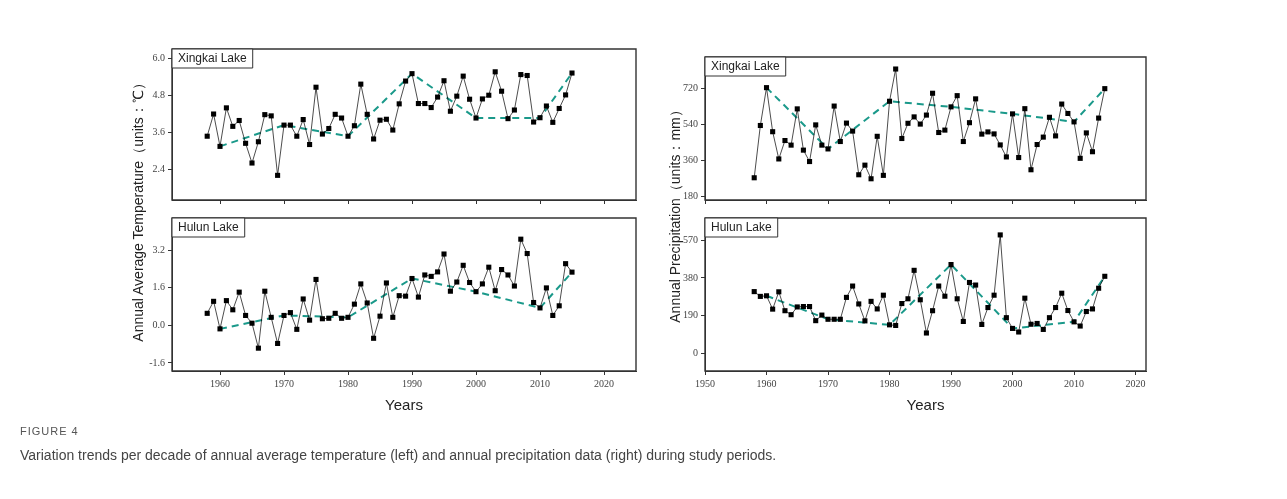 The image size is (1287, 499). Describe the element at coordinates (213, 58) in the screenshot. I see `chart-title: Xingkai Lake` at that location.